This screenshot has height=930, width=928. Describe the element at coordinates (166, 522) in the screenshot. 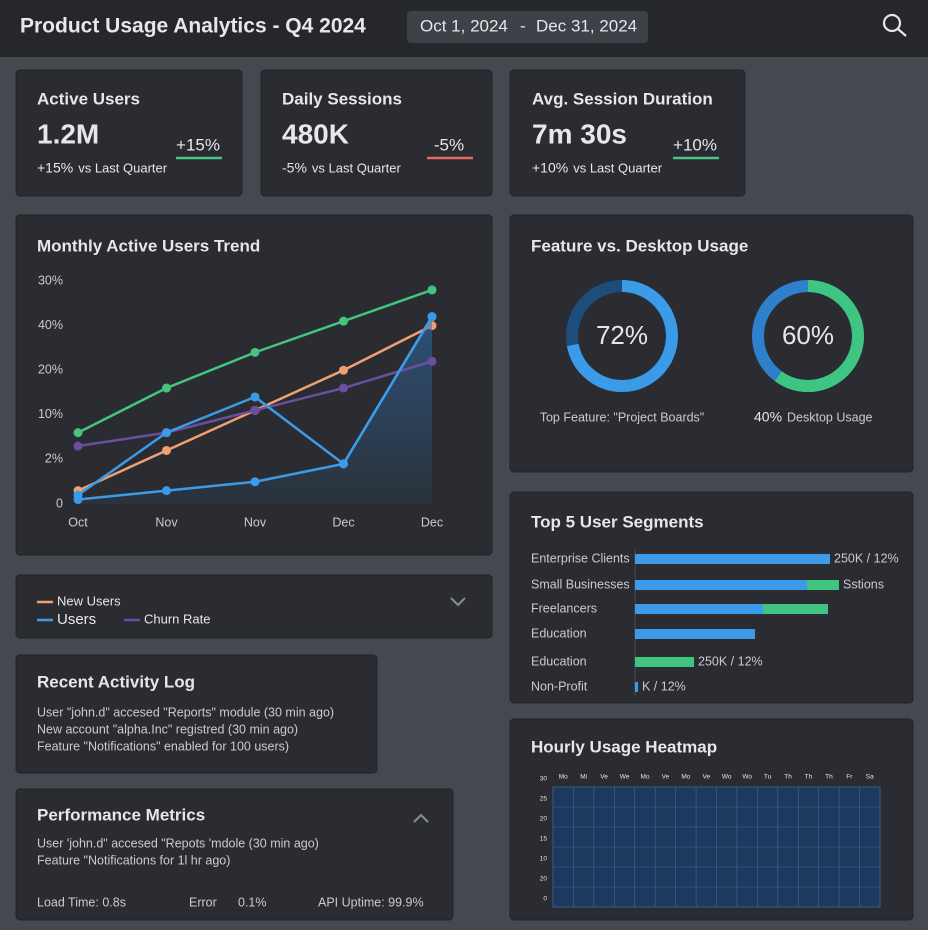

I see `x-tick-label: Nov` at that location.